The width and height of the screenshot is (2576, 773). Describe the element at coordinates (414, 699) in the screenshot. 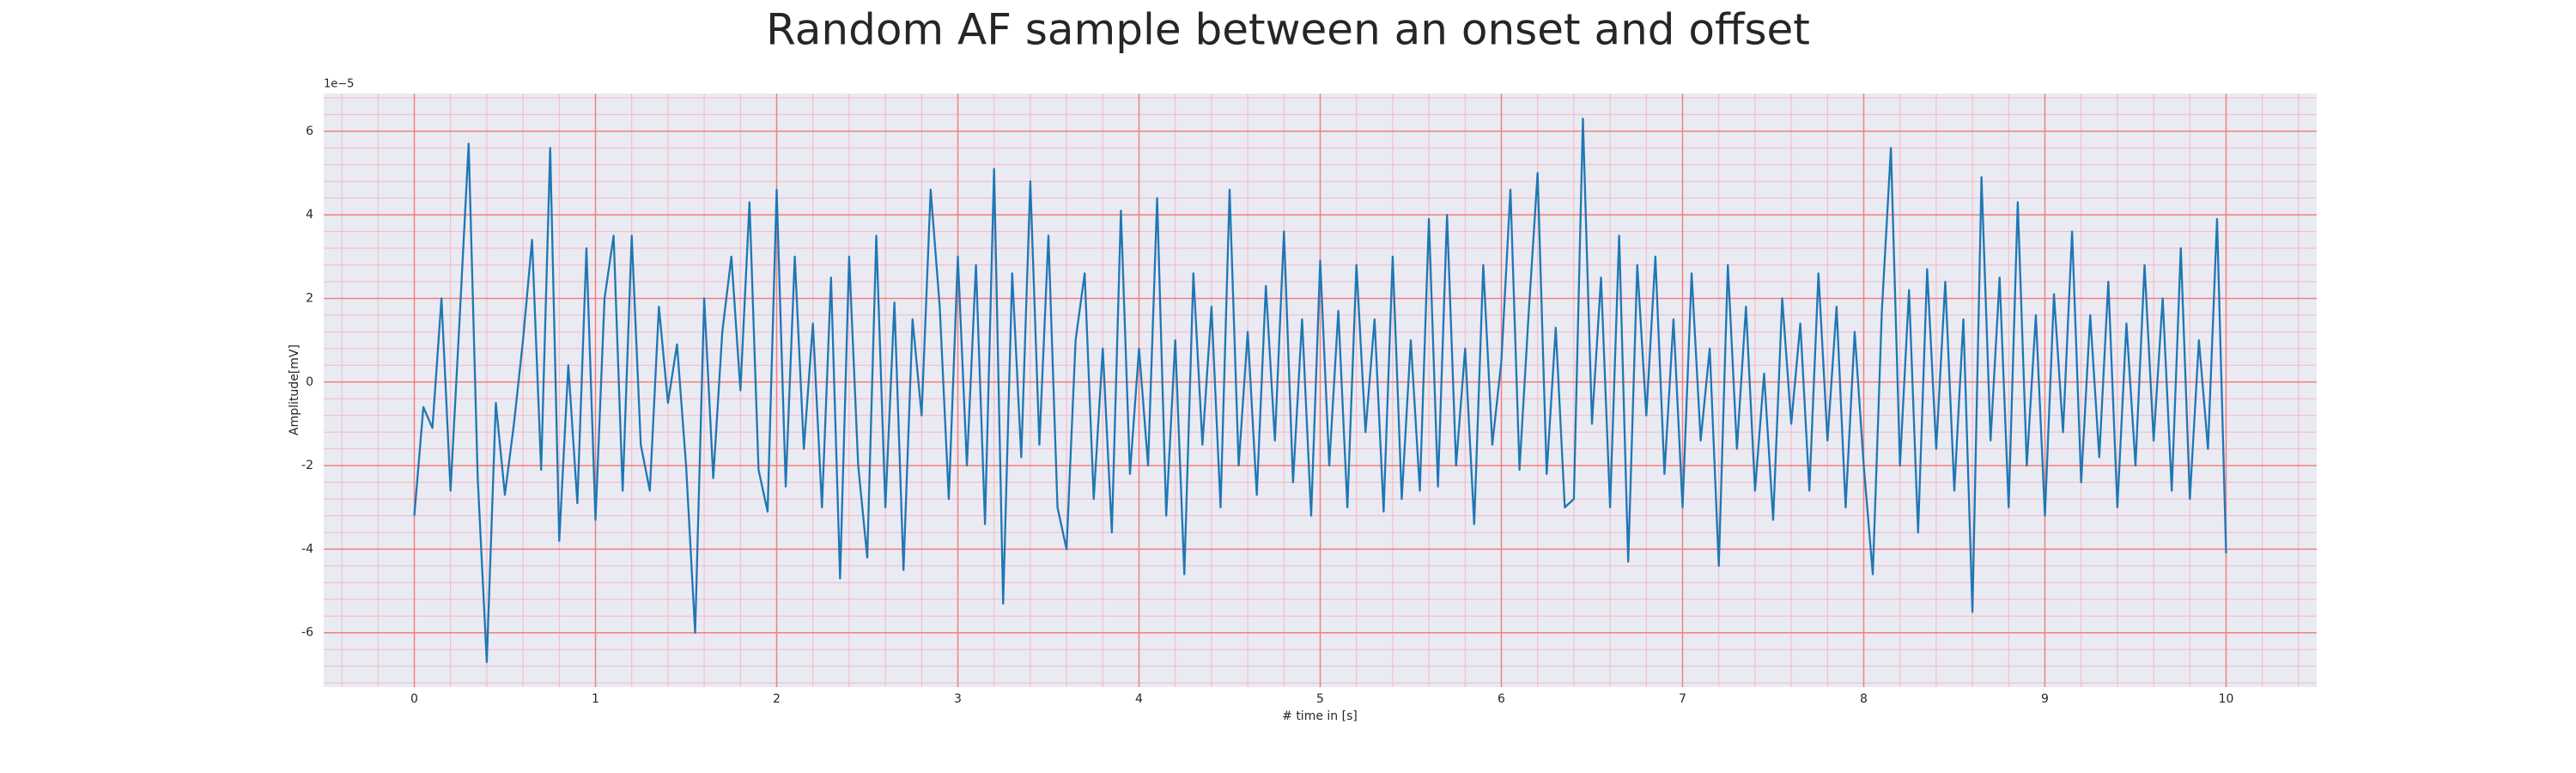

I see `x-tick-label: 0` at that location.